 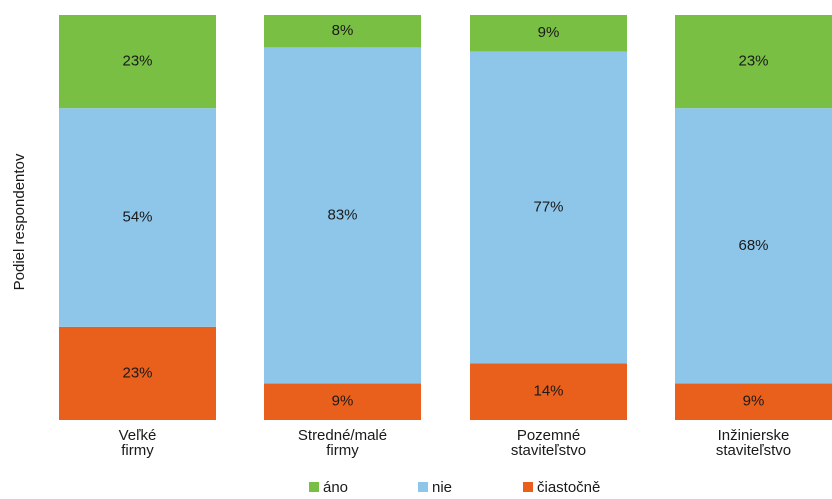 I want to click on category-label: Inžinierske staviteľstvo, so click(x=753, y=443).